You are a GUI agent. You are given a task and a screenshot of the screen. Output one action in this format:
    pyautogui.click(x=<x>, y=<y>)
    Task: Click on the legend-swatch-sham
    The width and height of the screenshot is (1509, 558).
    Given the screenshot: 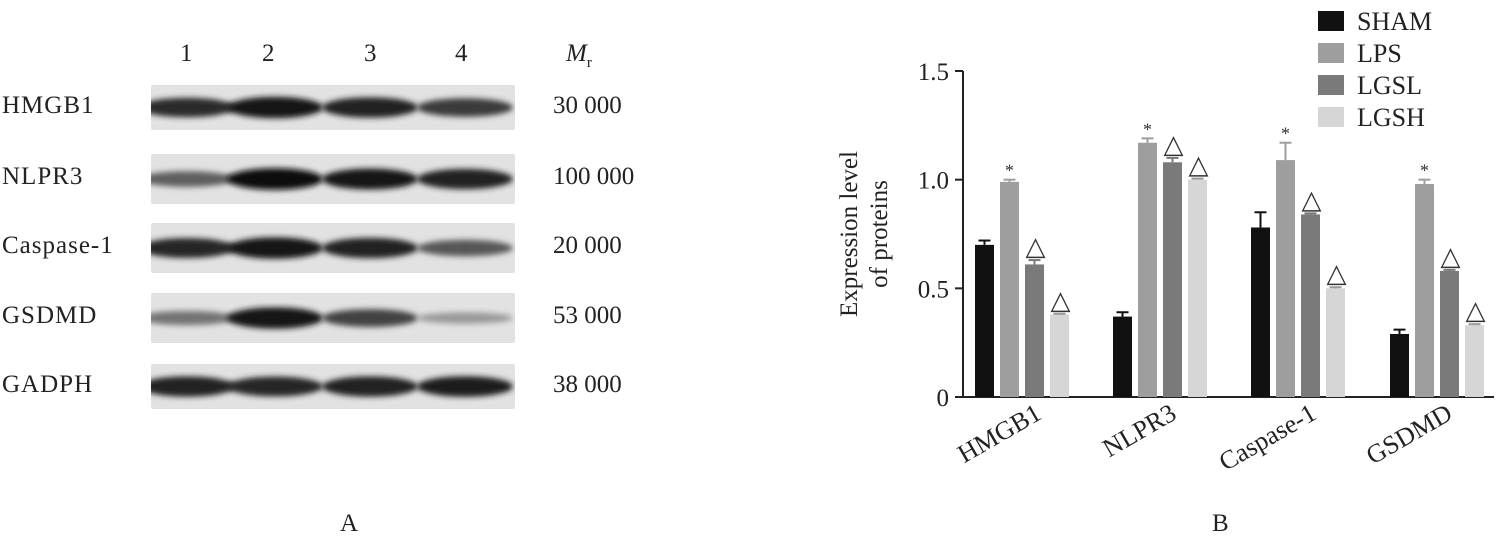 What is the action you would take?
    pyautogui.click(x=1331, y=21)
    